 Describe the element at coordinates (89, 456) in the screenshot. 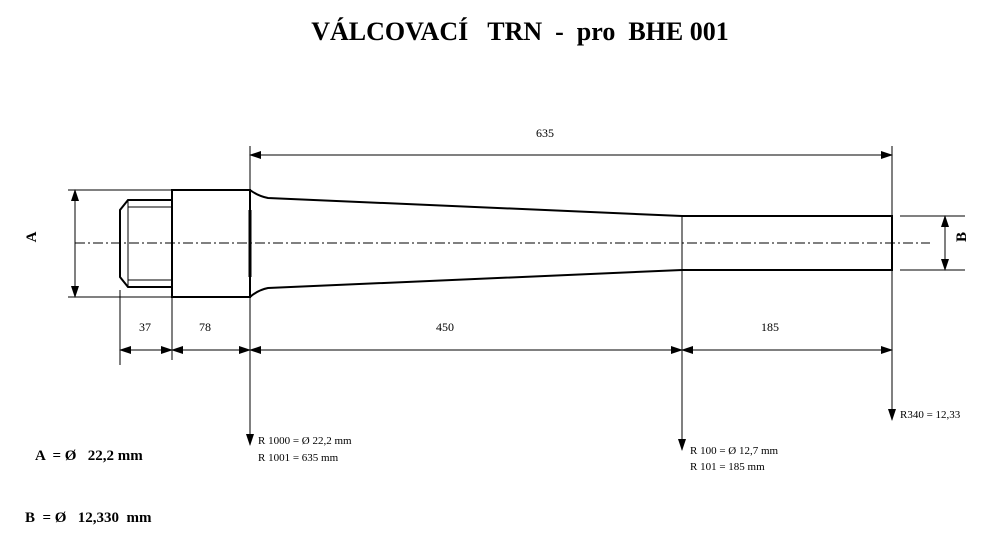

I see `legend-entry: A = Ø 22,2 mm` at that location.